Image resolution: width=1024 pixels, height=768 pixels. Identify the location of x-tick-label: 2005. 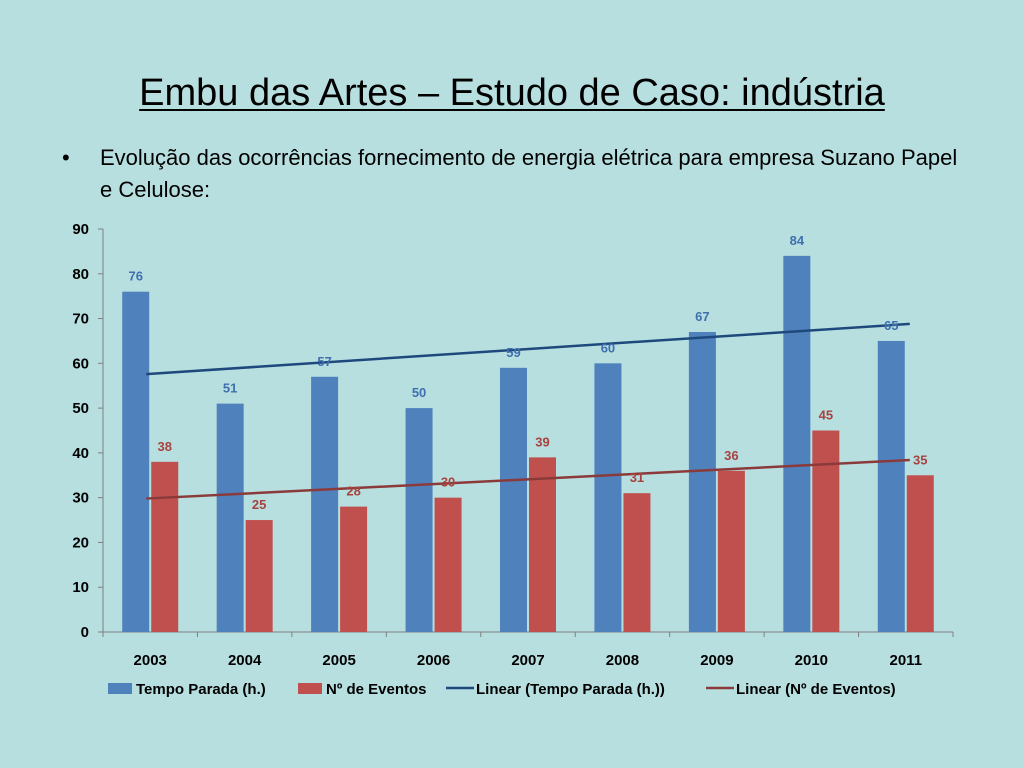
(338, 660).